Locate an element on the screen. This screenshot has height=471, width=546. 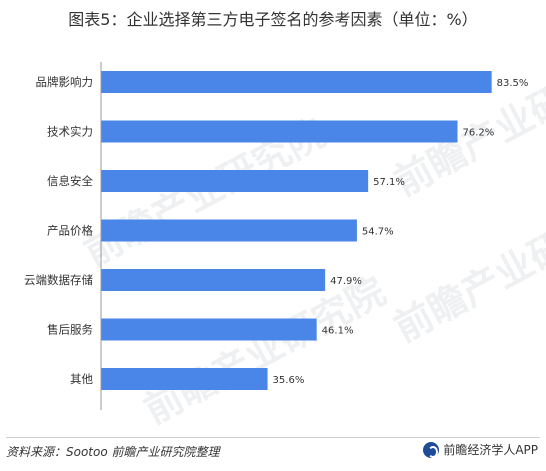
source-note: 资料来源：Sootoo 前瞻产业研究院整理 is located at coordinates (113, 452).